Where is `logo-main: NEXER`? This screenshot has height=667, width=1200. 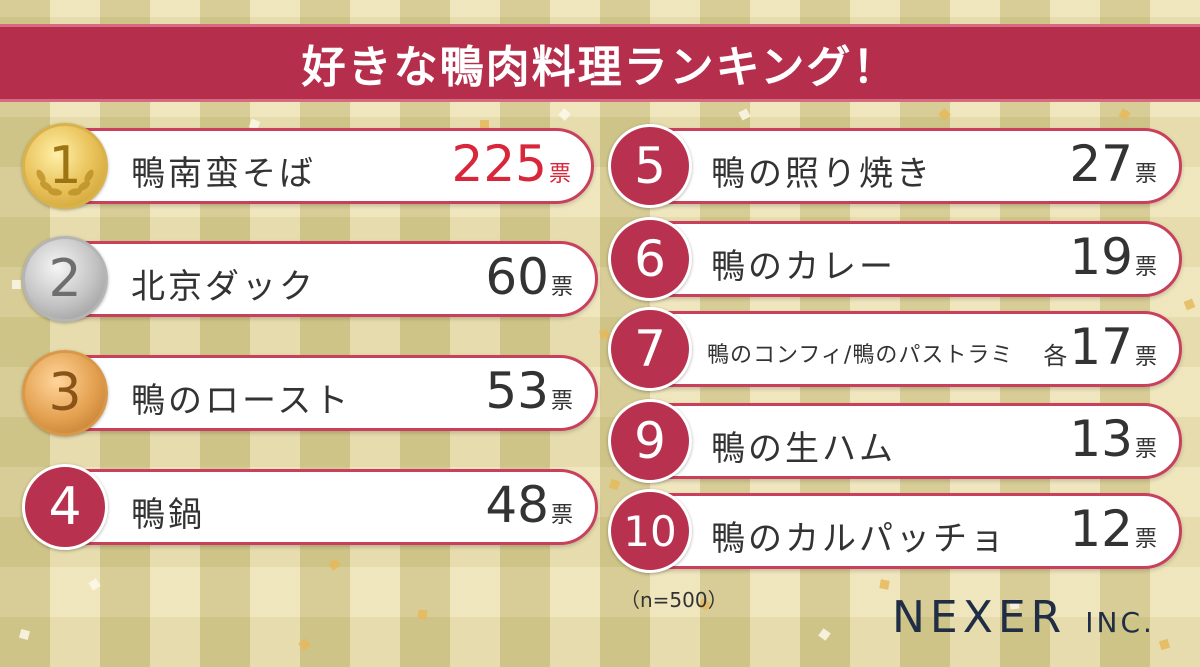 logo-main: NEXER is located at coordinates (979, 617).